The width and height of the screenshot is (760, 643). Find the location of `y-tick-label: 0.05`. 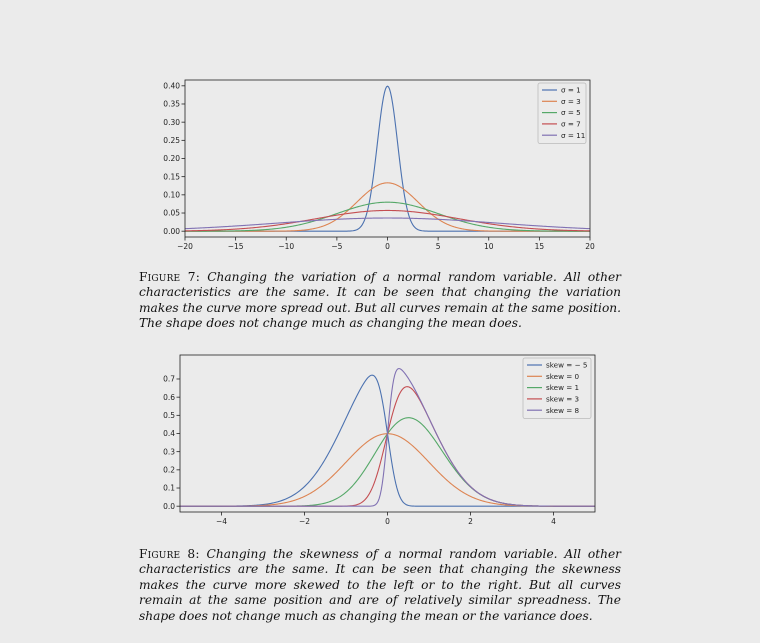

y-tick-label: 0.05 is located at coordinates (171, 213).